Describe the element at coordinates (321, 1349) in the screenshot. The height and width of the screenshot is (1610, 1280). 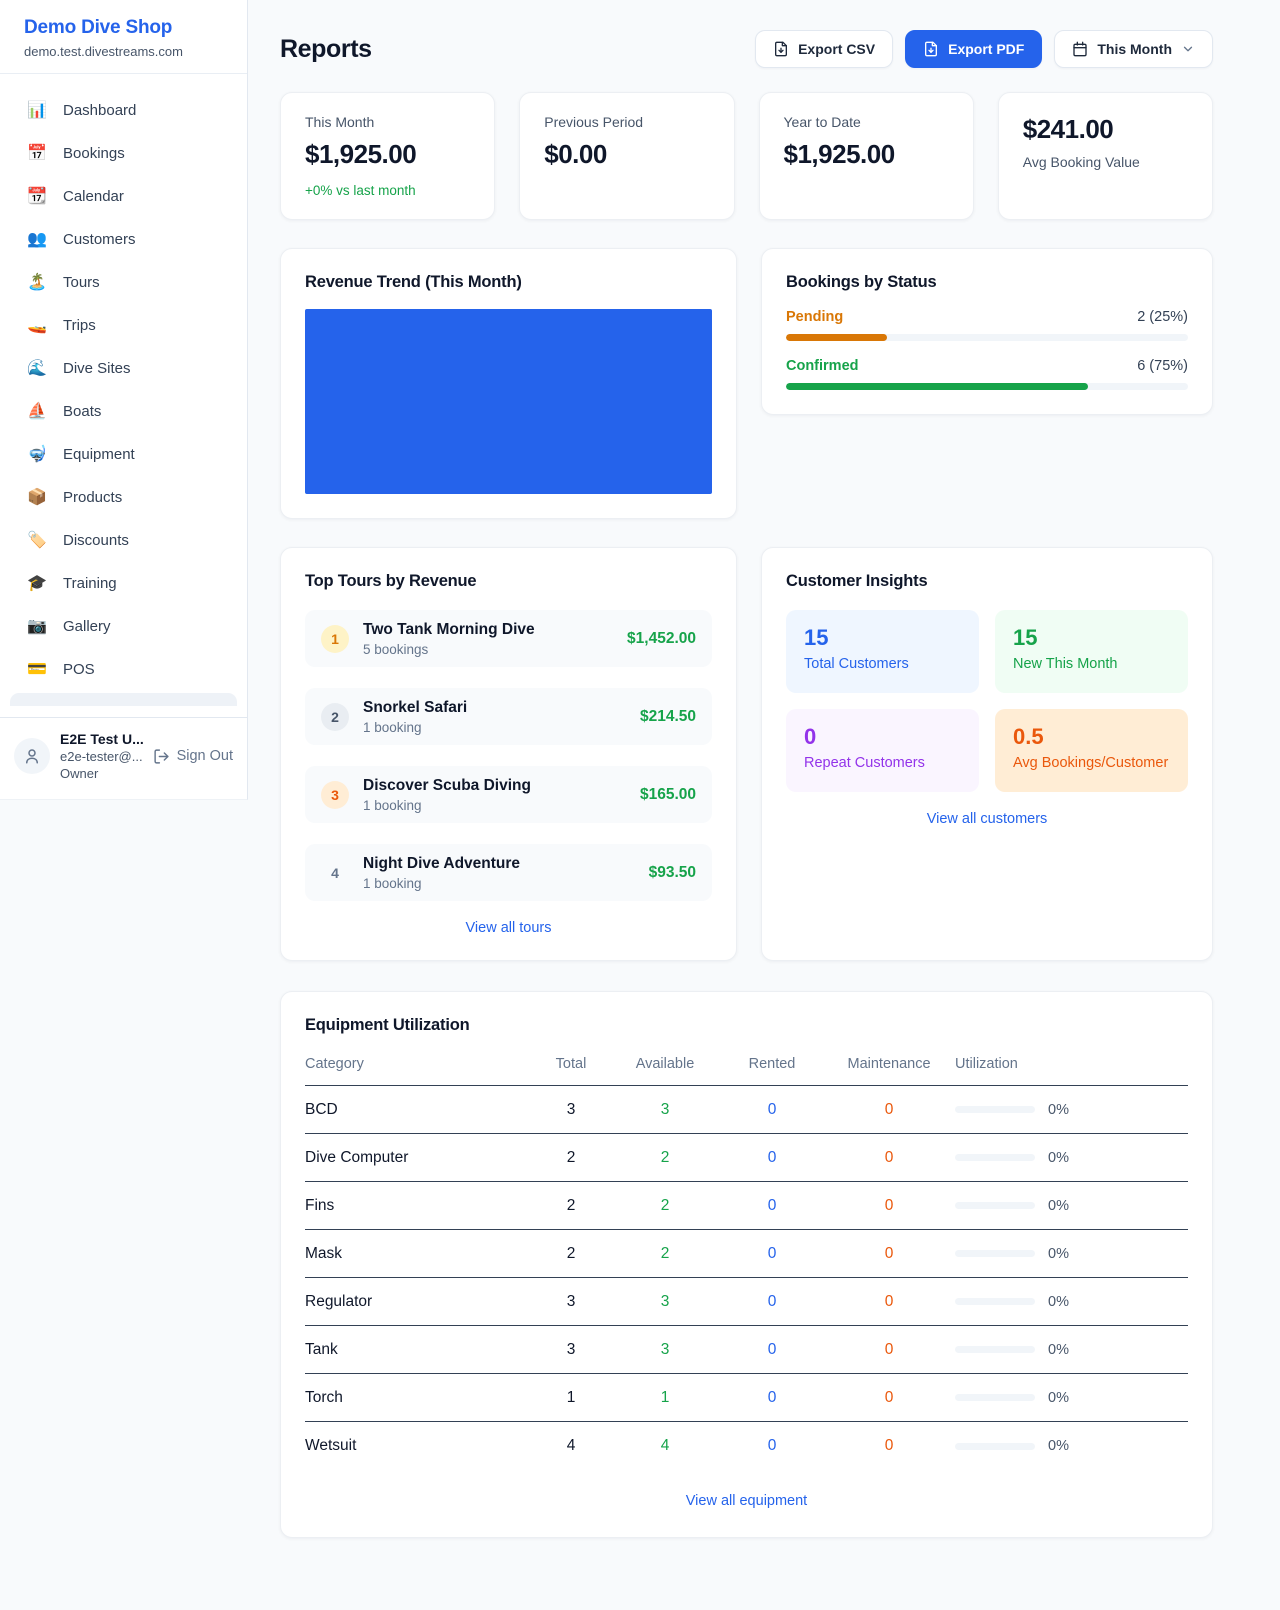
I see `cell-category: Tank` at that location.